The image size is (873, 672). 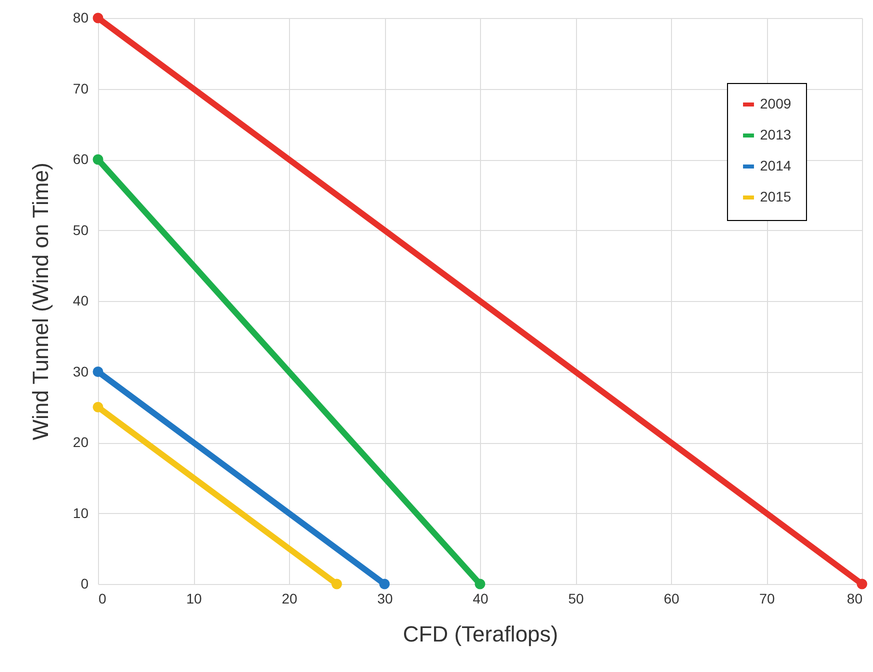 What do you see at coordinates (767, 598) in the screenshot?
I see `x-tick-label: 70` at bounding box center [767, 598].